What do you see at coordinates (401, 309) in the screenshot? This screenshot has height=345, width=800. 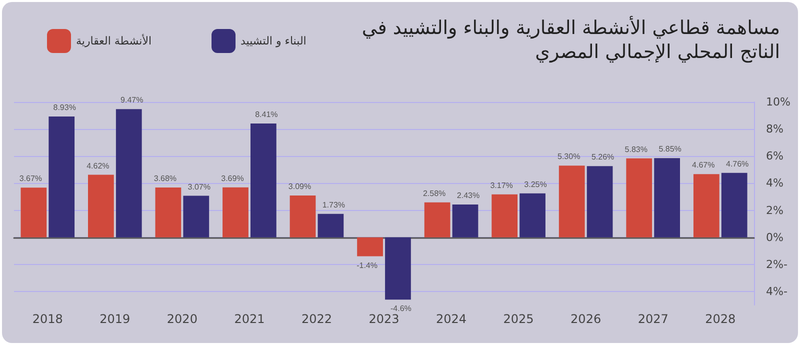 I see `data-label: -4.6%` at bounding box center [401, 309].